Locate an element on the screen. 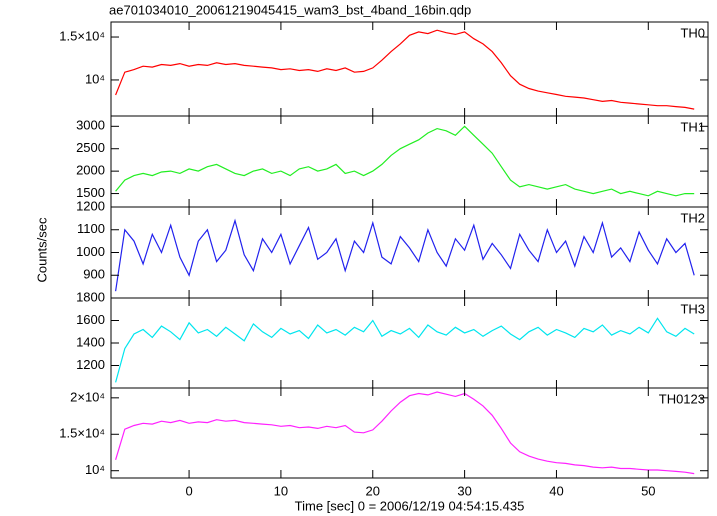  panel-label: TH1 is located at coordinates (692, 126).